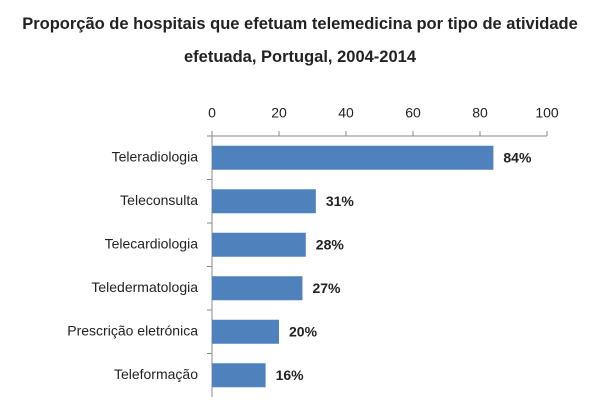 This screenshot has width=600, height=406. What do you see at coordinates (159, 200) in the screenshot?
I see `y-tick-label: Teleconsulta` at bounding box center [159, 200].